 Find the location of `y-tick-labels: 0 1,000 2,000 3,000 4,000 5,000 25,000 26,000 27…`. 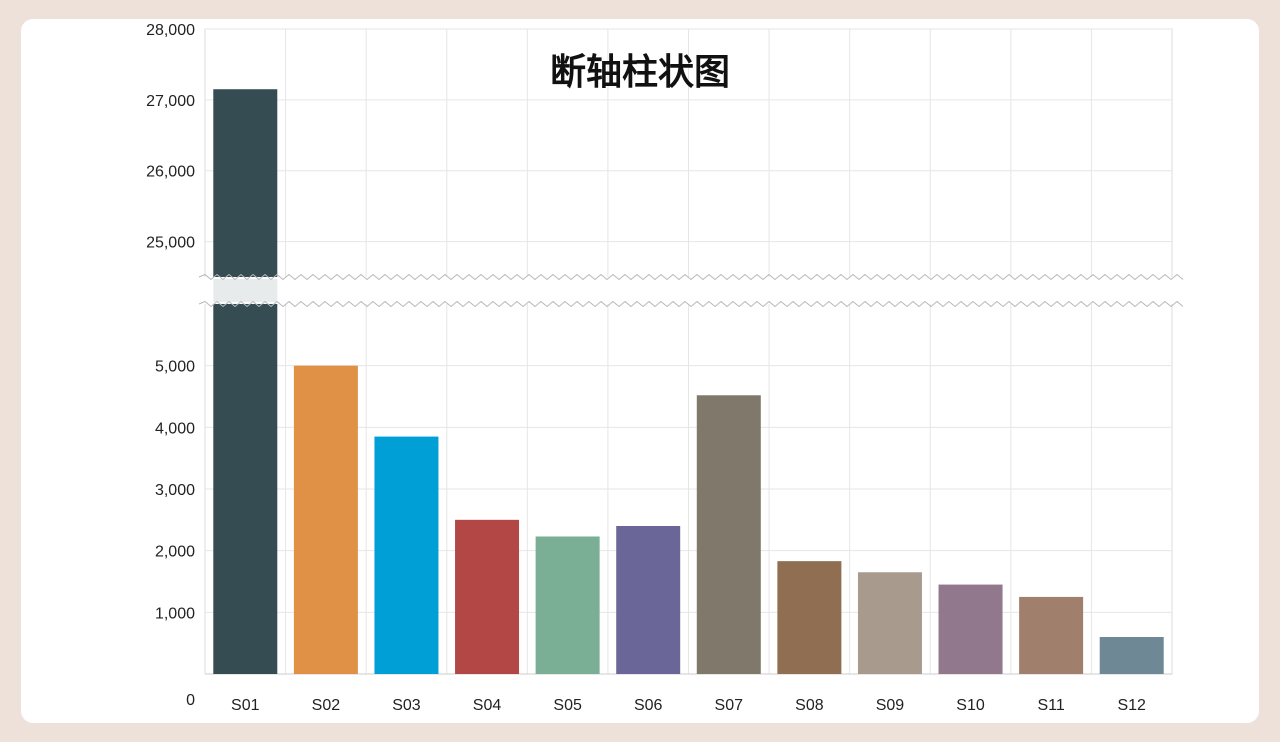

y-tick-labels: 0 1,000 2,000 3,000 4,000 5,000 25,000 26,000 27… is located at coordinates (170, 365).